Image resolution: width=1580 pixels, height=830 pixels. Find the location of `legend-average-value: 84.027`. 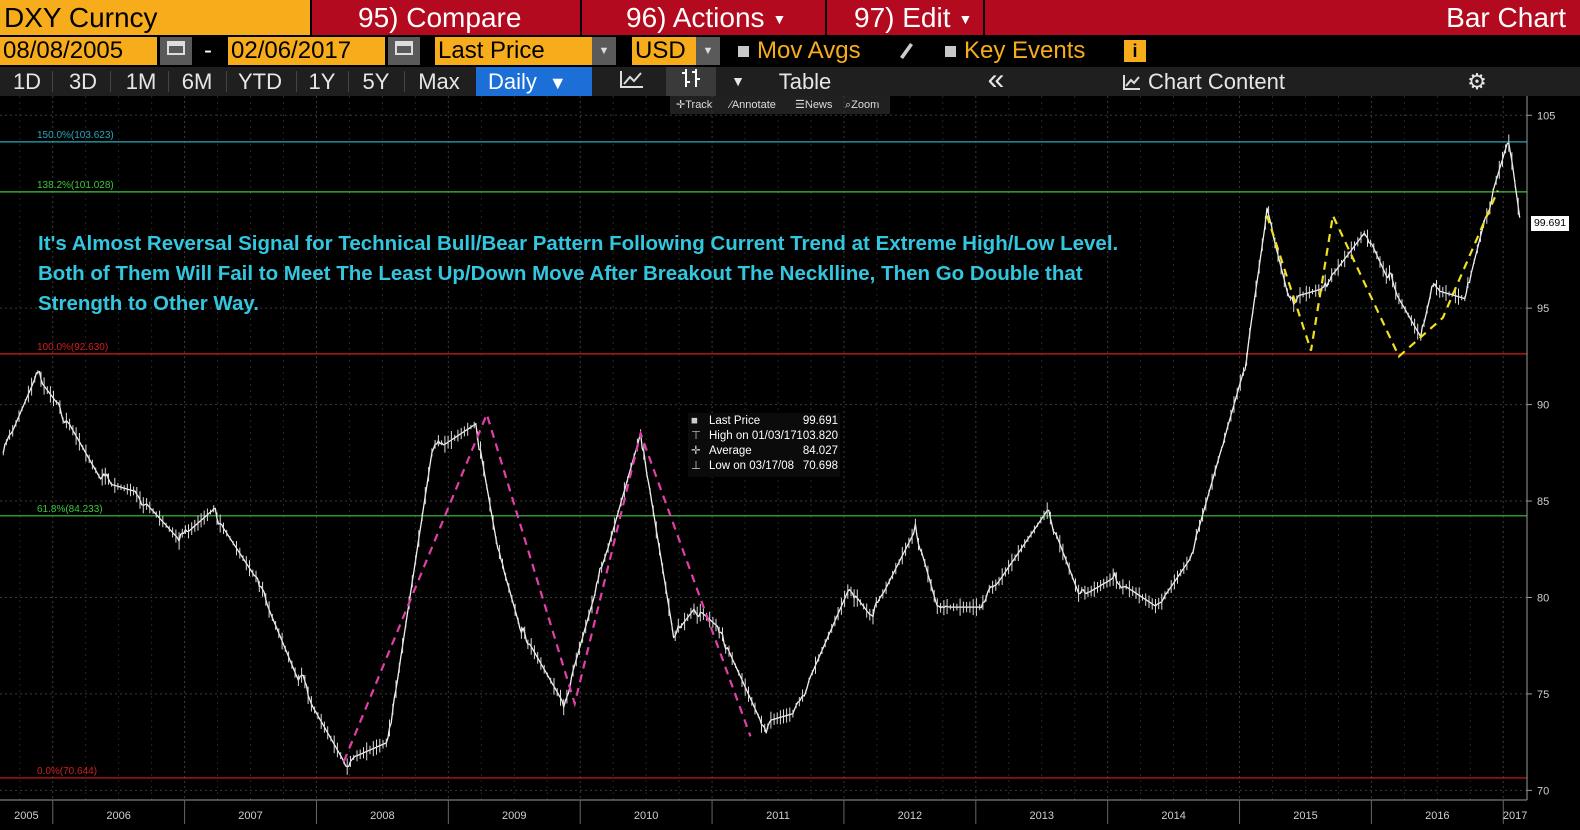

legend-average-value: 84.027 is located at coordinates (820, 451).